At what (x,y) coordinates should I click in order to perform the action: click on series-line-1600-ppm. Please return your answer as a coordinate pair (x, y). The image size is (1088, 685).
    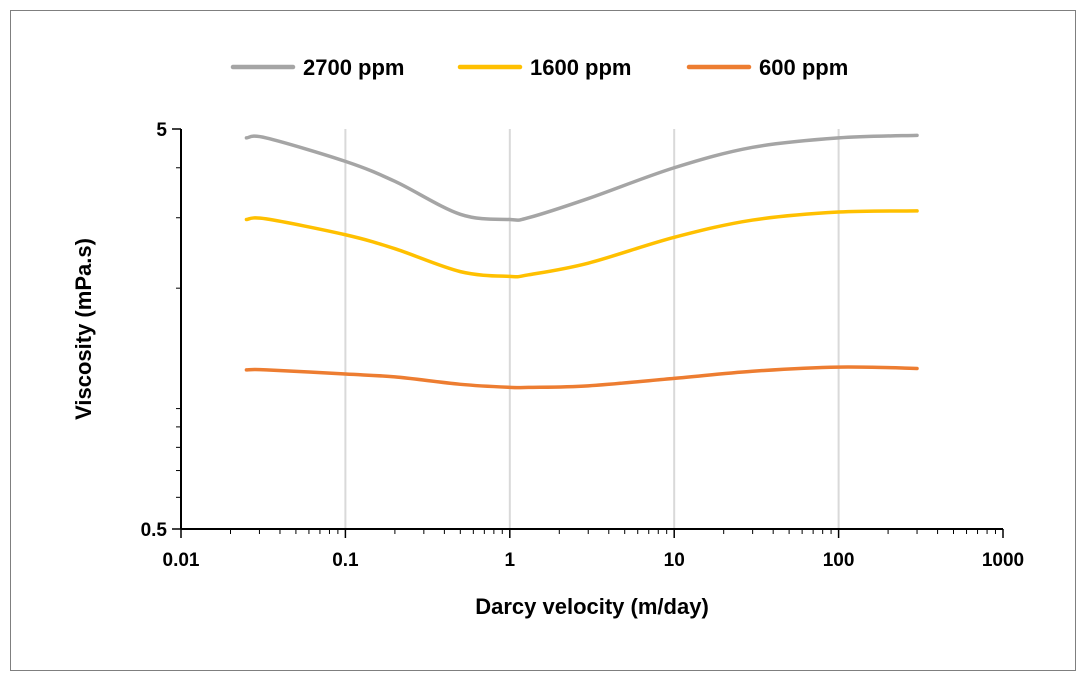
    Looking at the image, I should click on (581, 244).